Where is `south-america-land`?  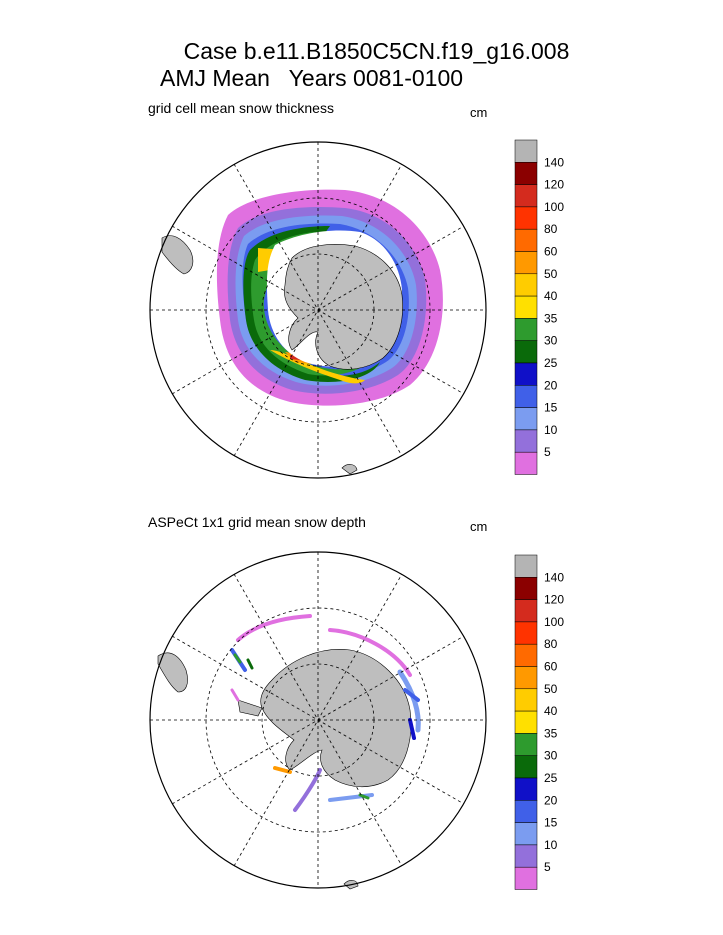 south-america-land is located at coordinates (177, 255).